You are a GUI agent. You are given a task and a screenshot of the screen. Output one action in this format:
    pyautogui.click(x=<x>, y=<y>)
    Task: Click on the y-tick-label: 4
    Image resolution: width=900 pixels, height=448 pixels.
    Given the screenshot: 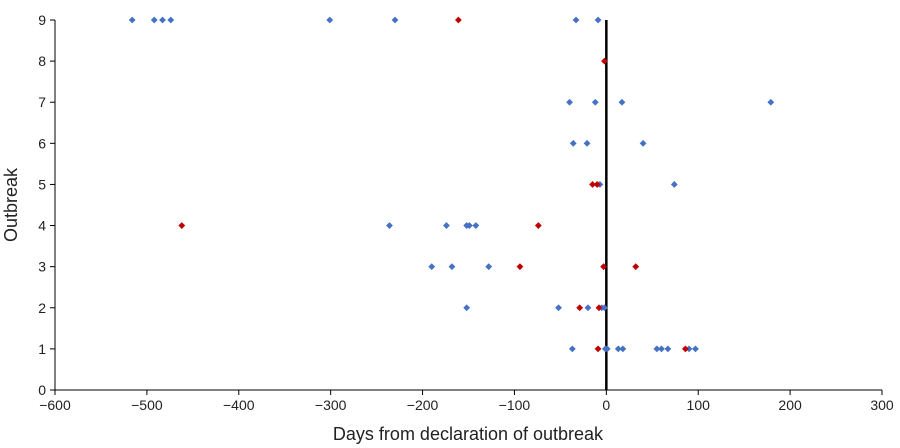 What is the action you would take?
    pyautogui.click(x=42, y=226)
    